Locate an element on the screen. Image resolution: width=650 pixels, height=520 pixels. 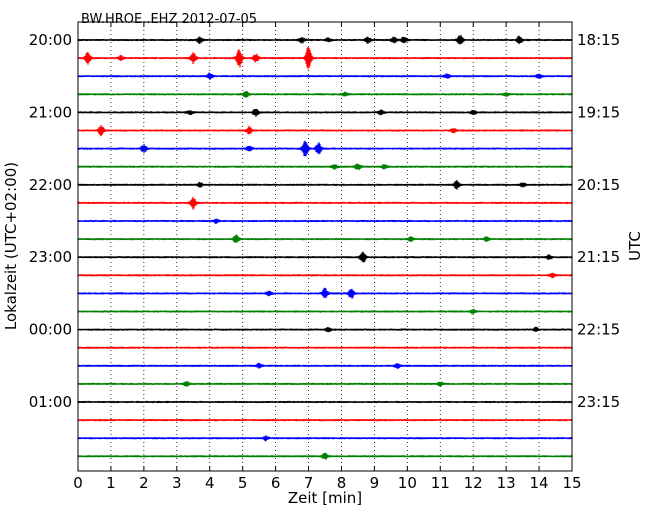
x-tick-label: 1 is located at coordinates (111, 483).